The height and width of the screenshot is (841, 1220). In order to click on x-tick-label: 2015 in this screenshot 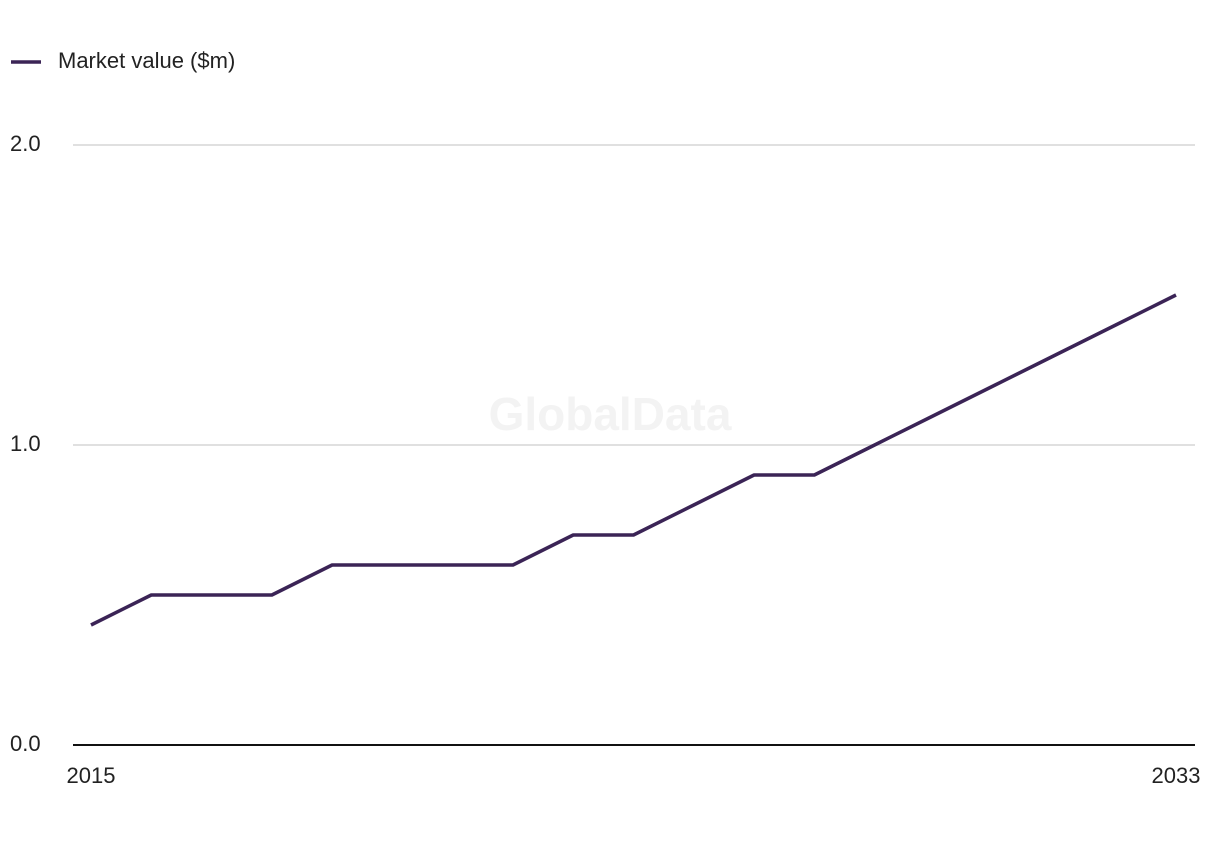, I will do `click(91, 775)`.